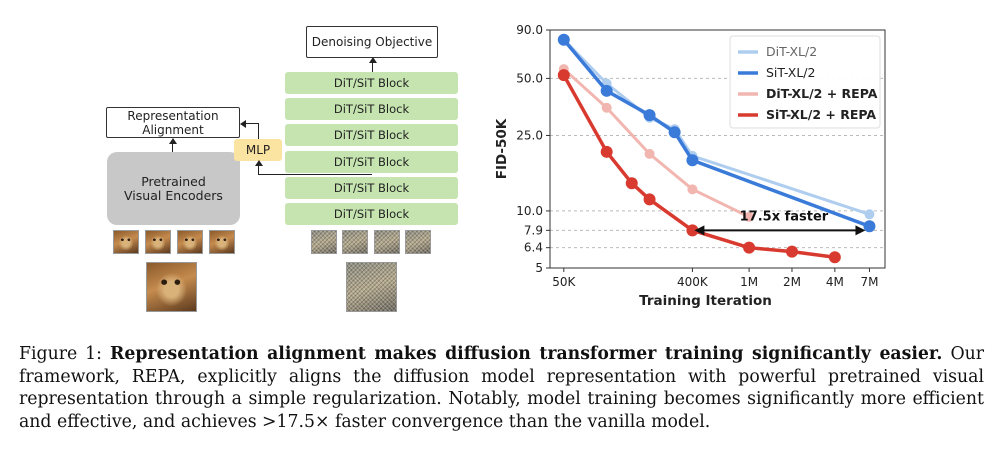  What do you see at coordinates (835, 282) in the screenshot?
I see `x-tick-label: 4M` at bounding box center [835, 282].